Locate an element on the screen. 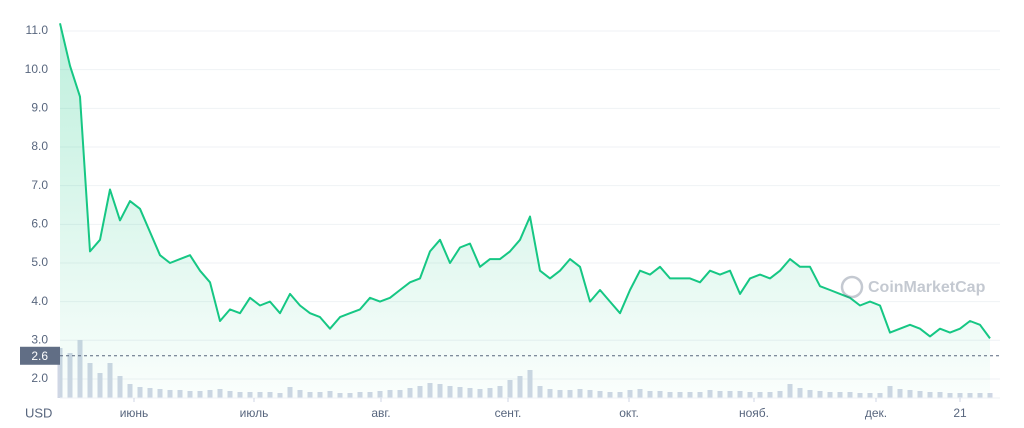 The width and height of the screenshot is (1024, 428). y-tick-label: 5.0 is located at coordinates (39, 262).